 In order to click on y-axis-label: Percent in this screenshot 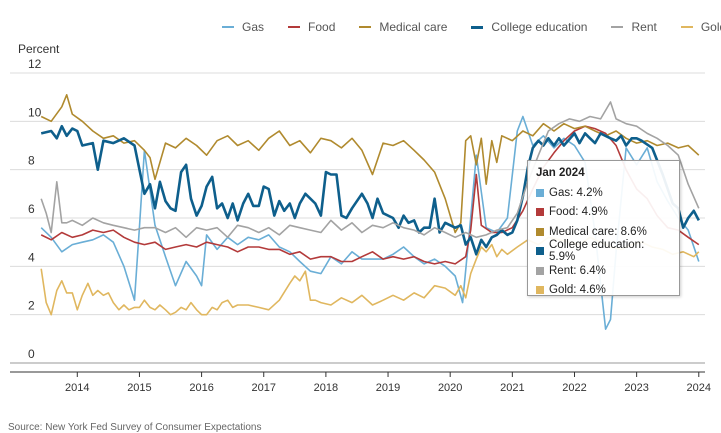, I will do `click(39, 49)`.